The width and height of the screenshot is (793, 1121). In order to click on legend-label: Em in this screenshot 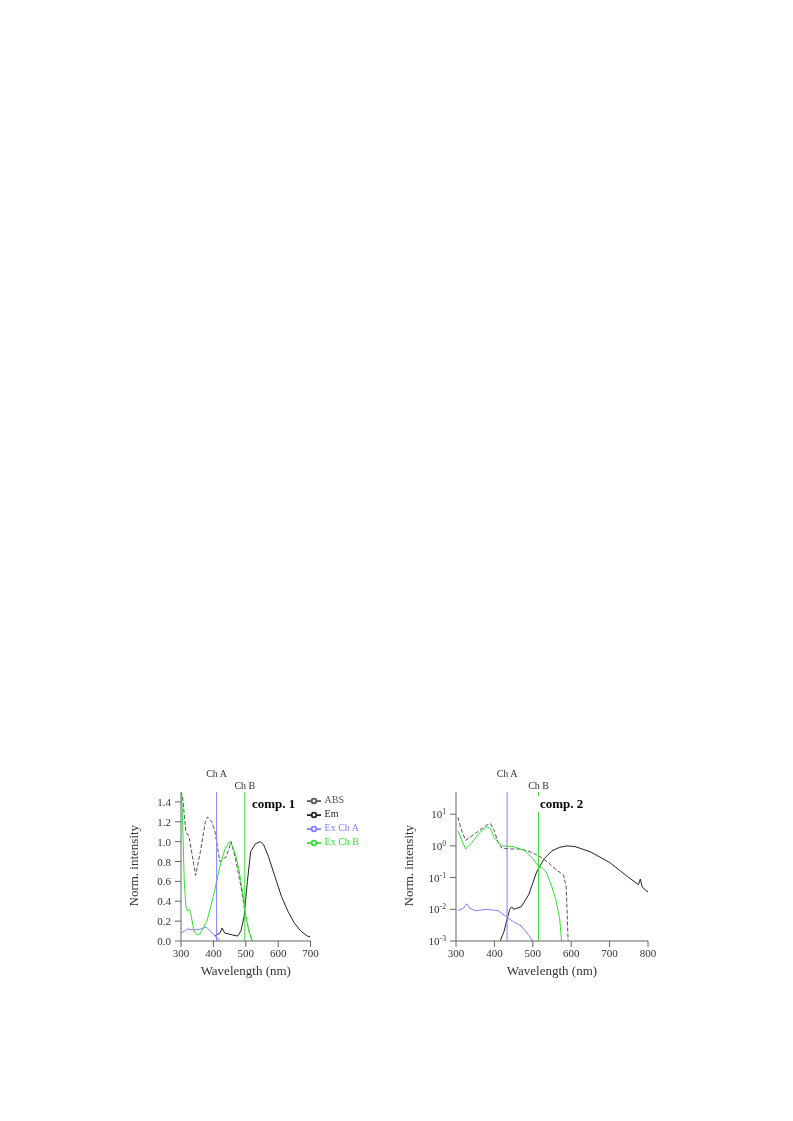, I will do `click(331, 814)`.